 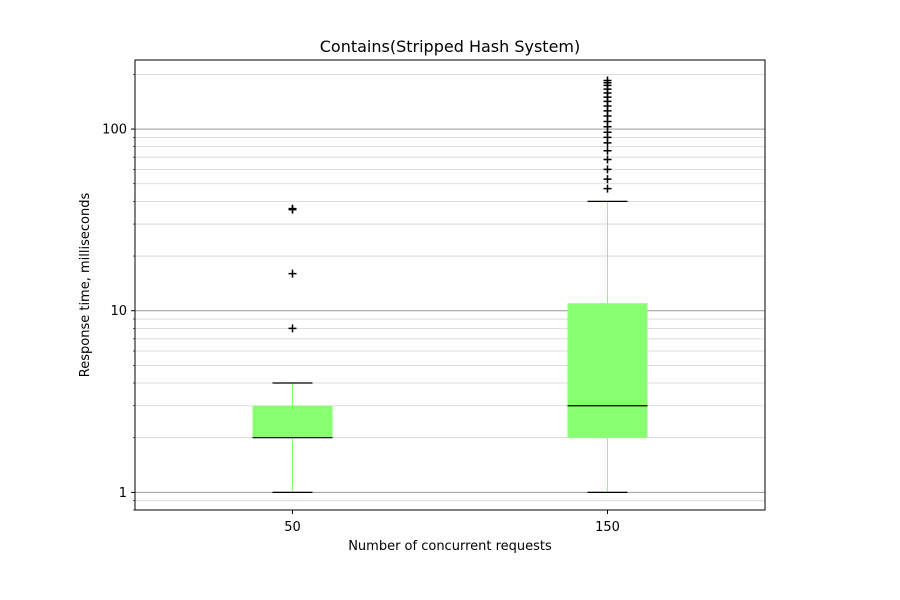 What do you see at coordinates (292, 527) in the screenshot?
I see `x-tick-label: 50` at bounding box center [292, 527].